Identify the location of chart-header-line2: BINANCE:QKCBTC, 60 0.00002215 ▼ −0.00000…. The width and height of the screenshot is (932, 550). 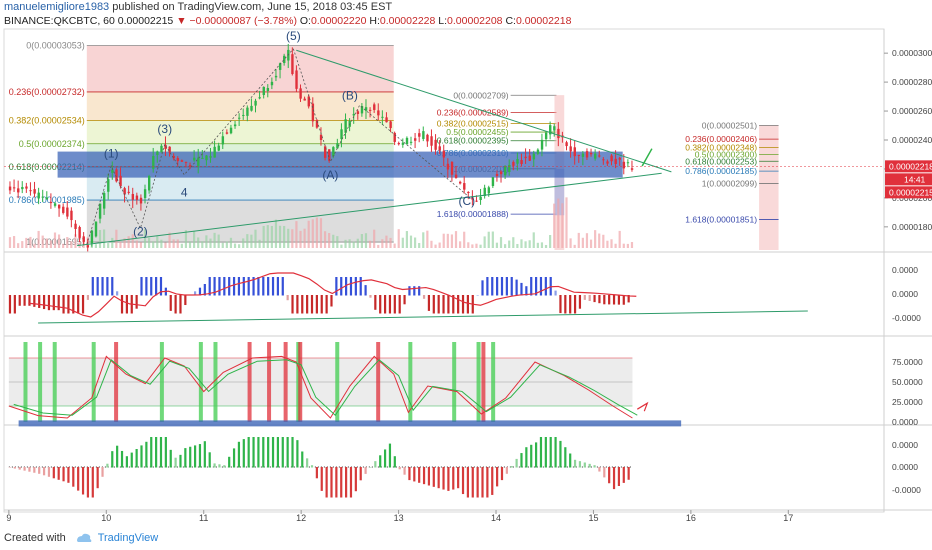
(287, 21).